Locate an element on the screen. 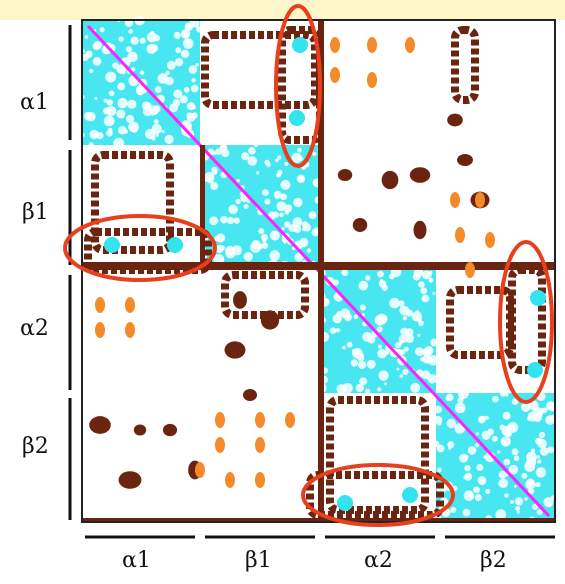 This screenshot has height=584, width=565. contact-region-b2-a2 is located at coordinates (377, 455).